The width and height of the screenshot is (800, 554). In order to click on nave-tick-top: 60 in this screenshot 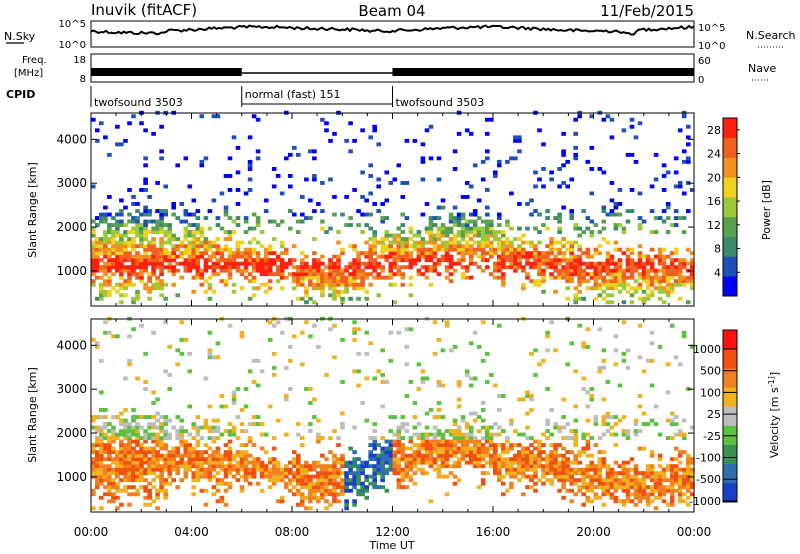, I will do `click(704, 61)`.